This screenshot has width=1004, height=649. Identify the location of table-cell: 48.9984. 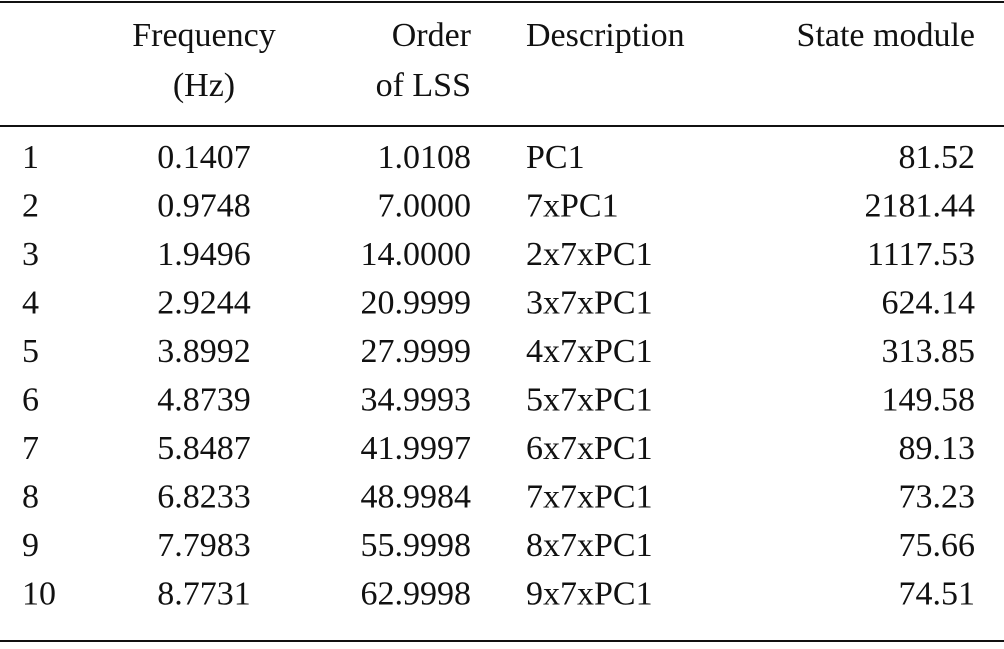
(416, 496).